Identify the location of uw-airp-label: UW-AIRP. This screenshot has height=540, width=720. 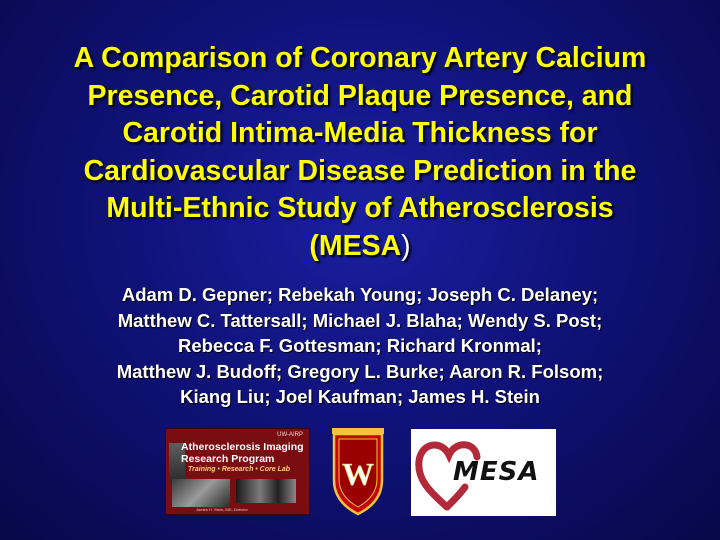
(290, 435).